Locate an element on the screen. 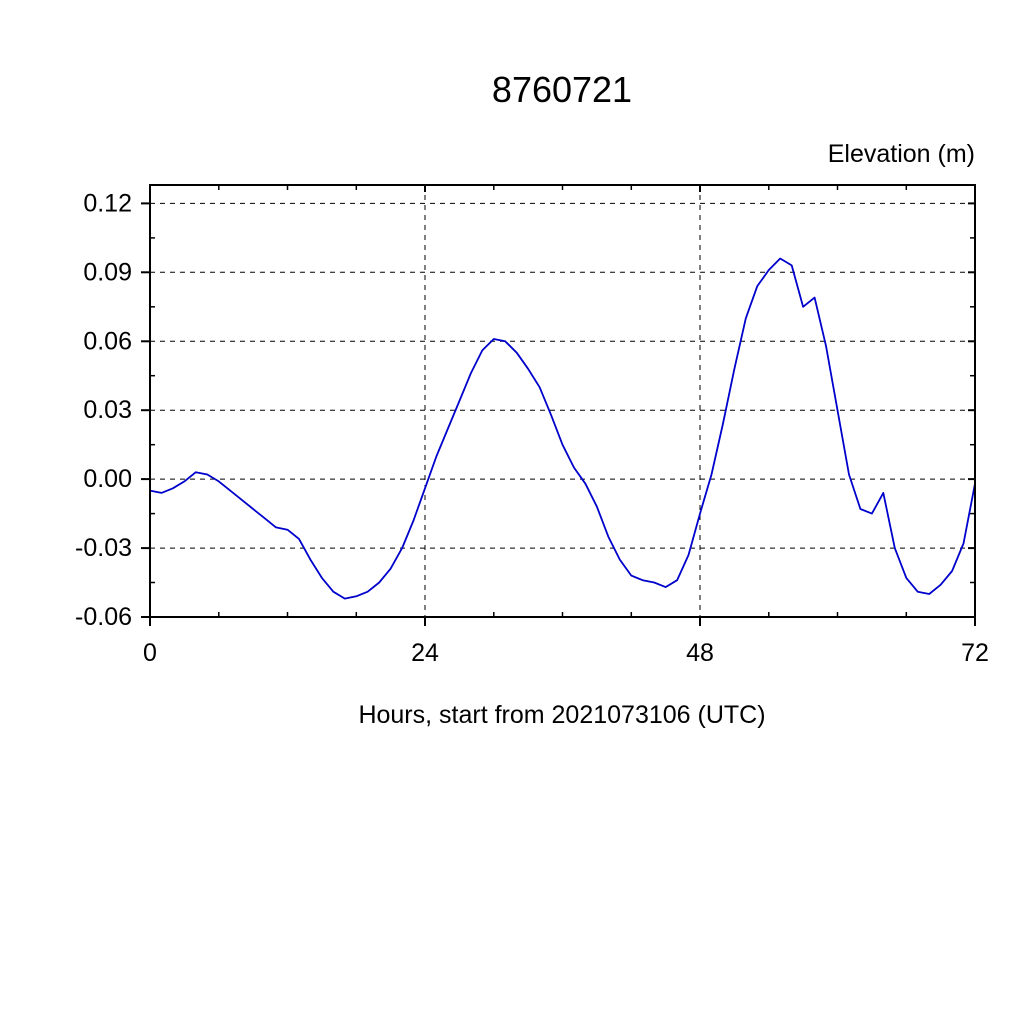 The height and width of the screenshot is (1024, 1024). y-axis-title: Elevation (m) is located at coordinates (901, 154).